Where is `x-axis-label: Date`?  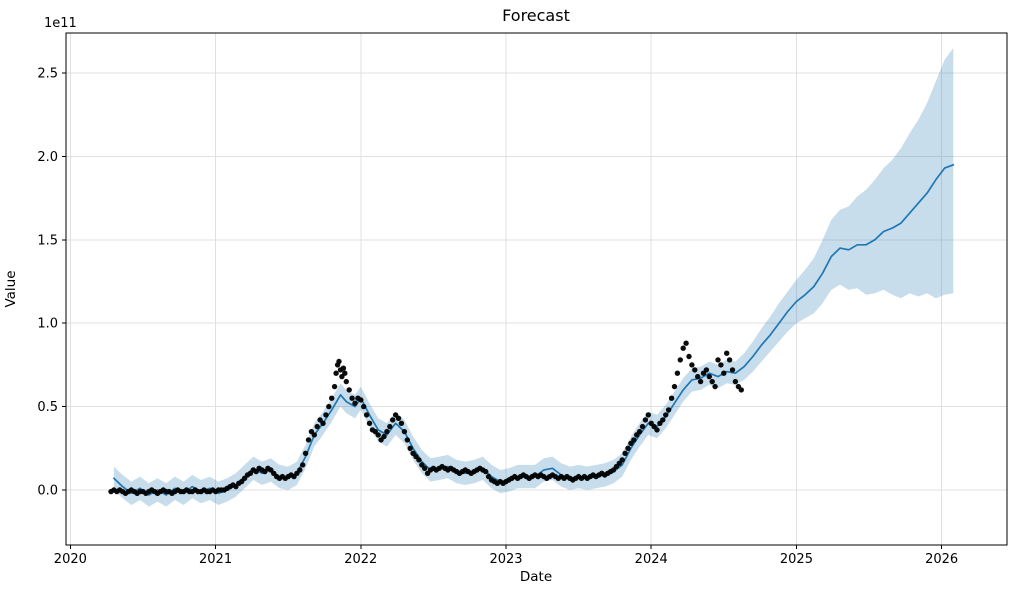 x-axis-label: Date is located at coordinates (536, 577).